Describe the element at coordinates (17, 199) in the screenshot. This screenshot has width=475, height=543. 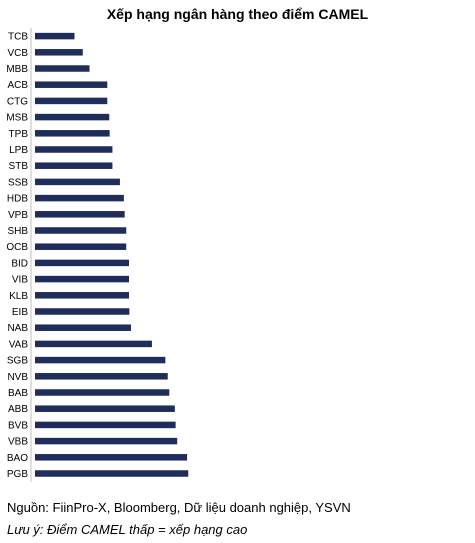
I see `category-label-hdb: HDB` at that location.